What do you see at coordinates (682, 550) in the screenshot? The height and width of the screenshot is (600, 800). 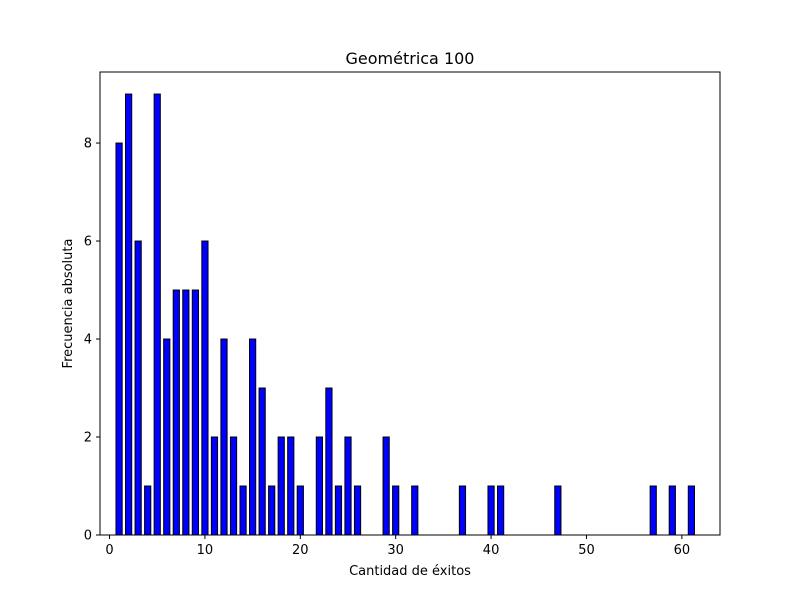 I see `x-tick-label: 60` at bounding box center [682, 550].